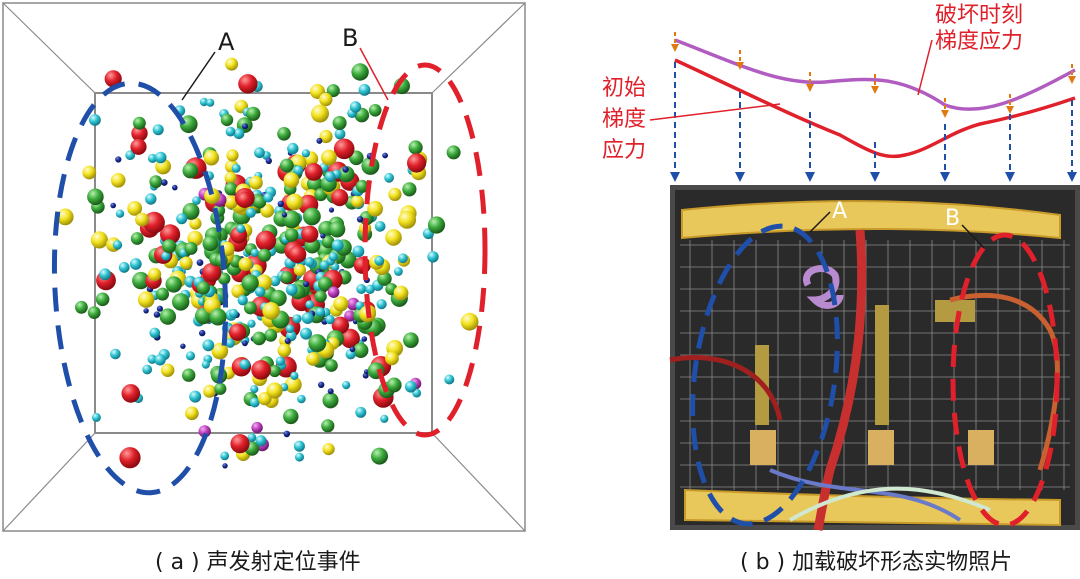  I want to click on label-a-leader, so click(198, 76).